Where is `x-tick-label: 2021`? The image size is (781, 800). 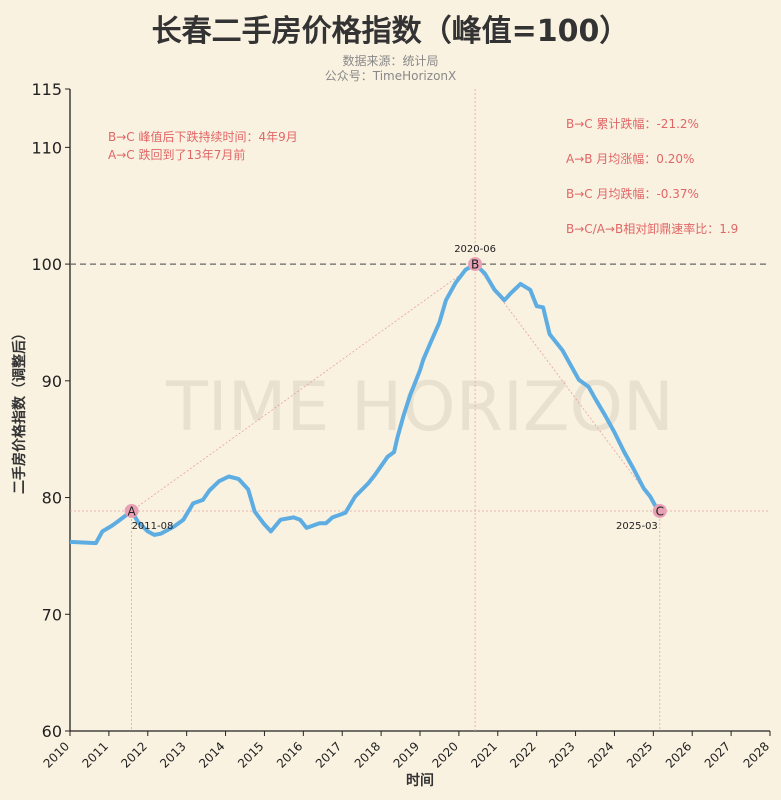 x-tick-label: 2021 is located at coordinates (483, 754).